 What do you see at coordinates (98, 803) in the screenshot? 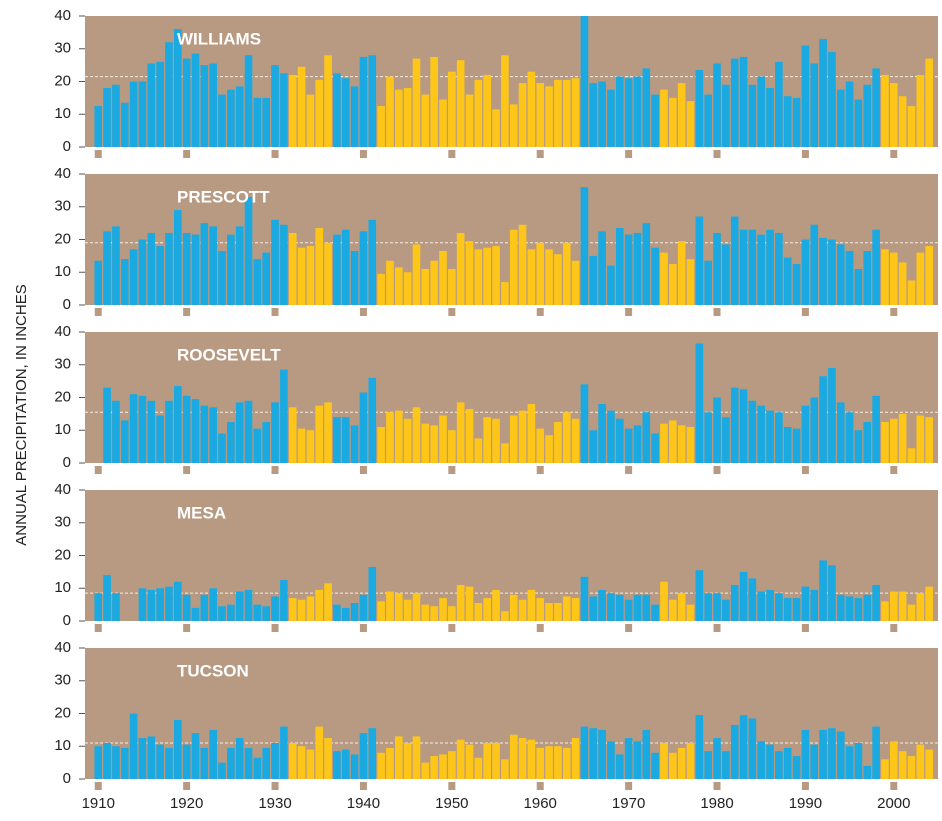
I see `x-tick-label: 1910` at bounding box center [98, 803].